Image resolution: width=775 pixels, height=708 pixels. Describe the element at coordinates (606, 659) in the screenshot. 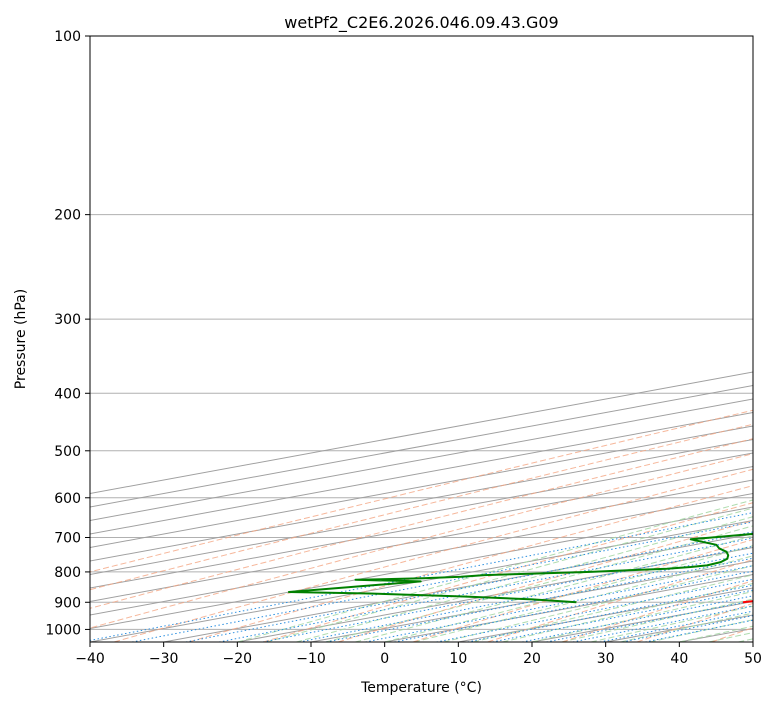

I see `x-tick-label: 30` at that location.